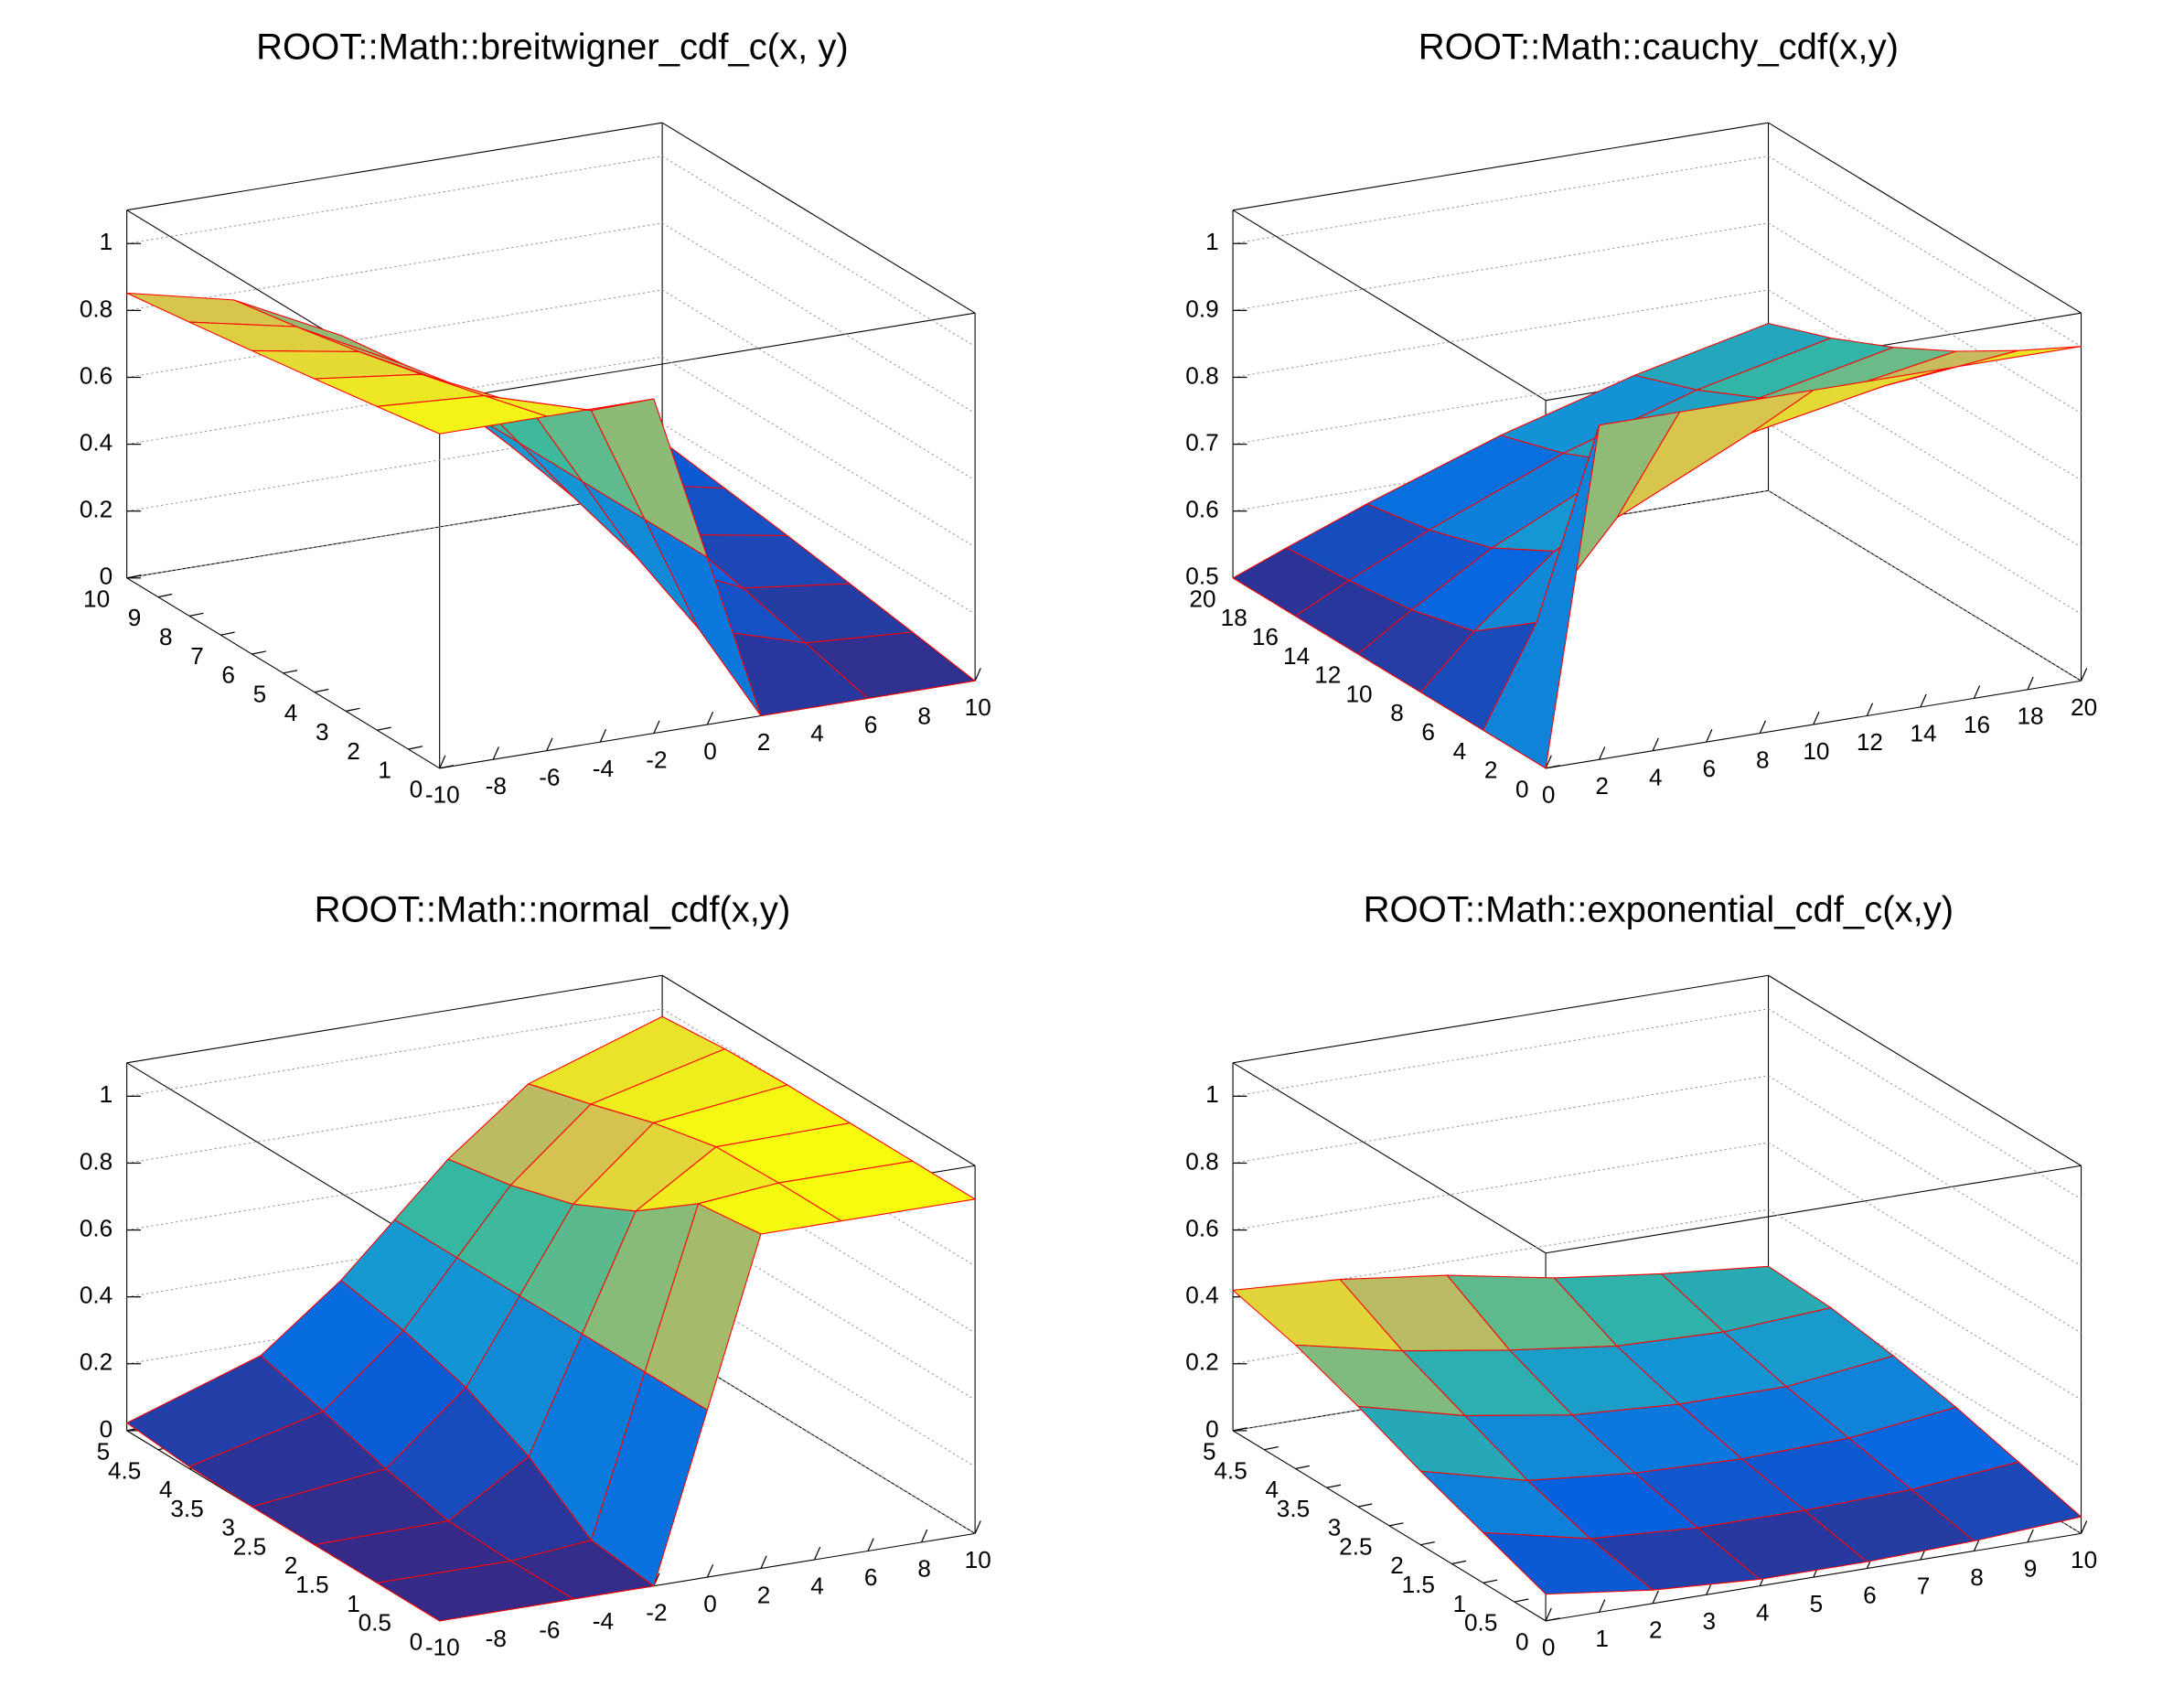  Describe the element at coordinates (1335, 1527) in the screenshot. I see `y-tick-label: 3` at that location.